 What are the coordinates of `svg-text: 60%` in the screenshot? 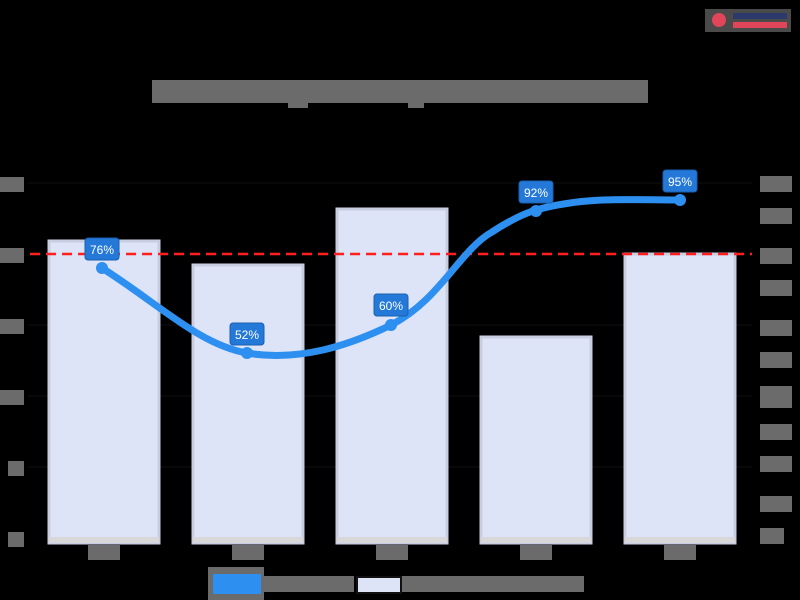 It's located at (391, 306).